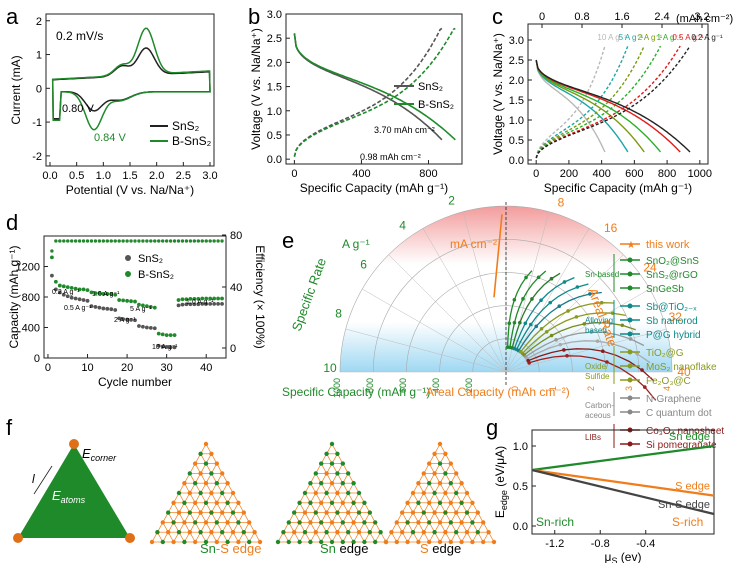 This screenshot has width=740, height=563. Describe the element at coordinates (554, 544) in the screenshot. I see `g-xtick-label: -1.2` at that location.